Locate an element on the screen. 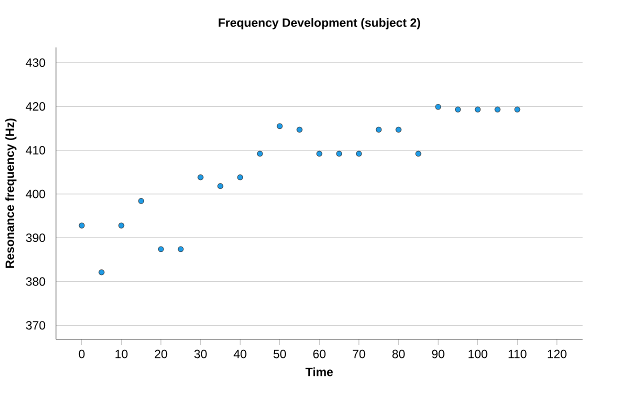  x-tick-label: 0 is located at coordinates (81, 354).